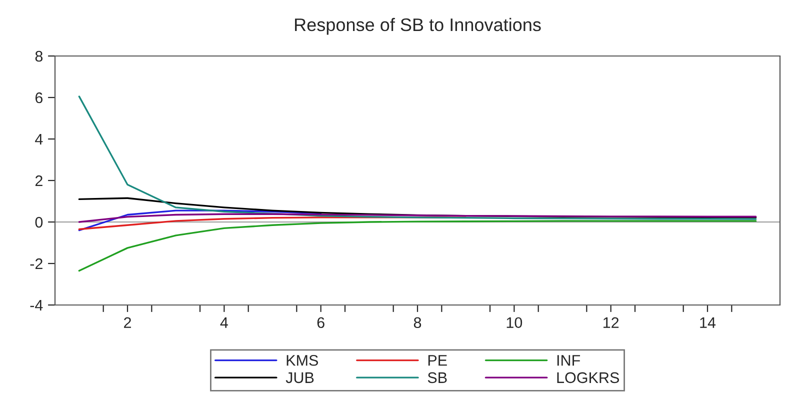 This screenshot has width=788, height=401. What do you see at coordinates (514, 322) in the screenshot?
I see `x-tick-label: 10` at bounding box center [514, 322].